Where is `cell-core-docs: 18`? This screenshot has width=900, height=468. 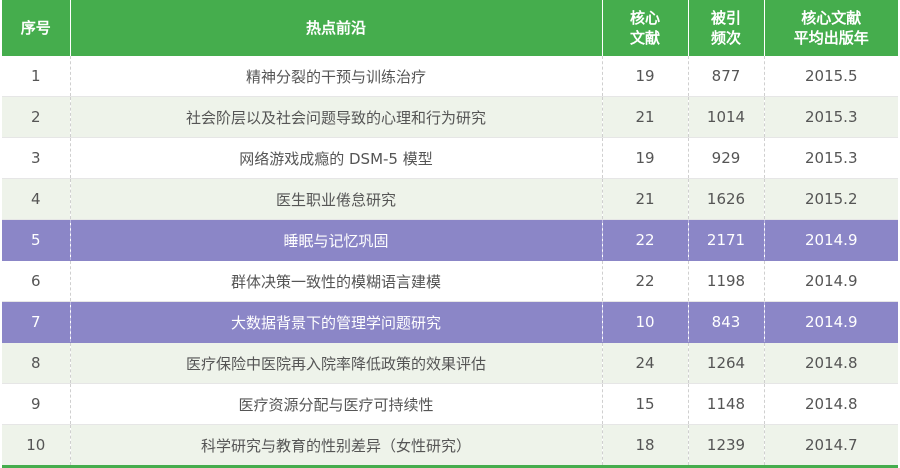
cell-core-docs: 18 is located at coordinates (645, 446).